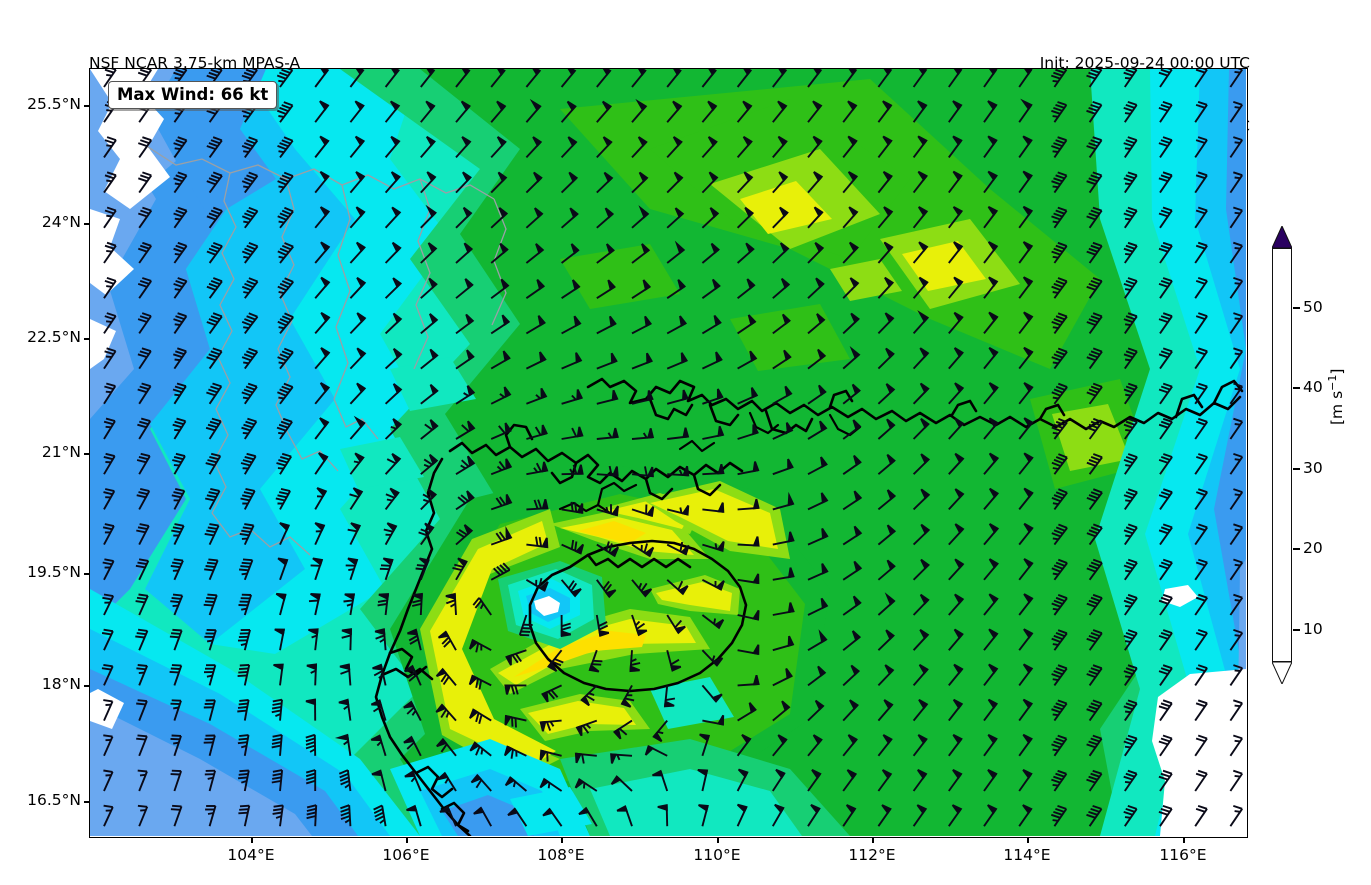  I want to click on colorbar-tick-label: 40, so click(1313, 387).